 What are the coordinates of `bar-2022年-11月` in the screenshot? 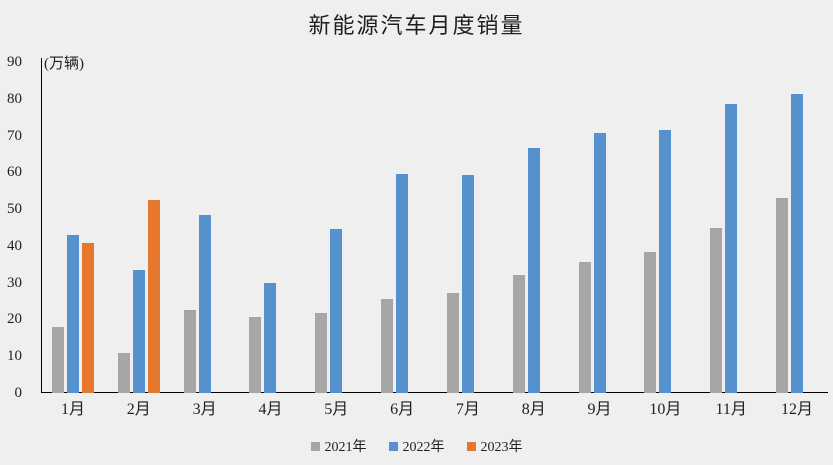 It's located at (731, 248).